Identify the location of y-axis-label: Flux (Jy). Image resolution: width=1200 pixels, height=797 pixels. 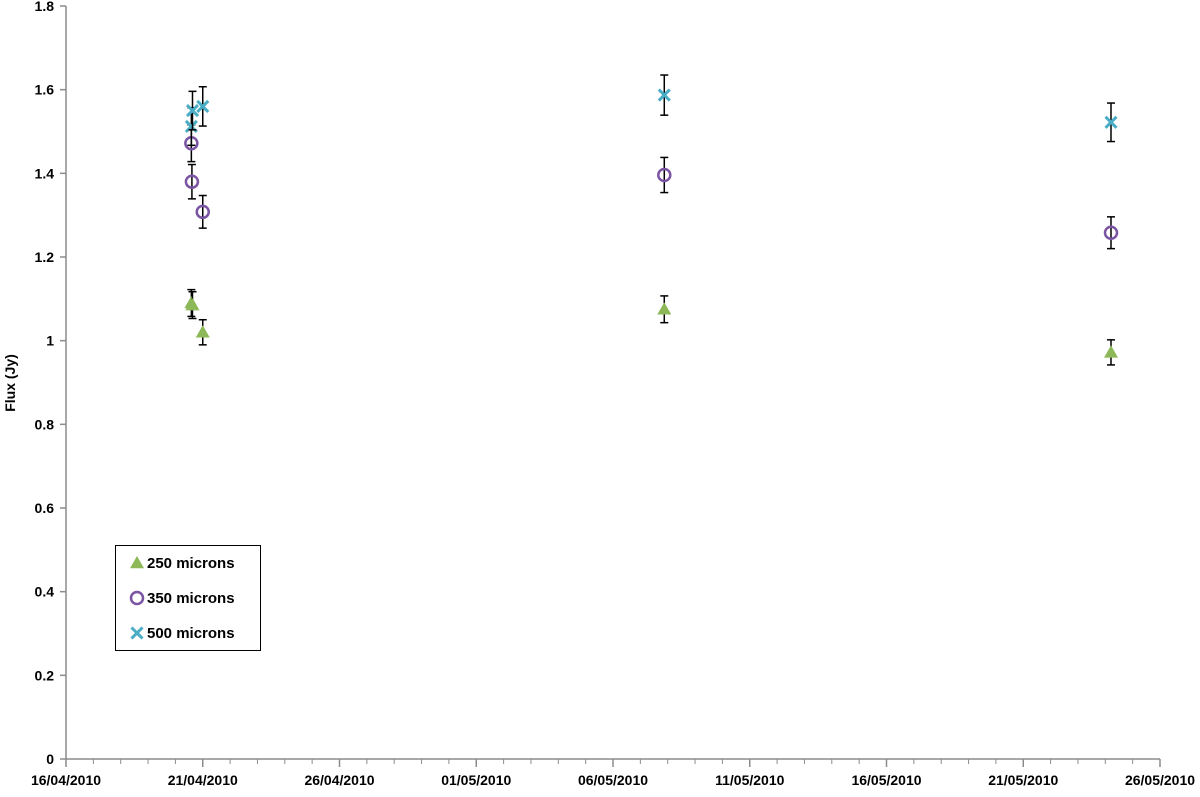
(10, 383).